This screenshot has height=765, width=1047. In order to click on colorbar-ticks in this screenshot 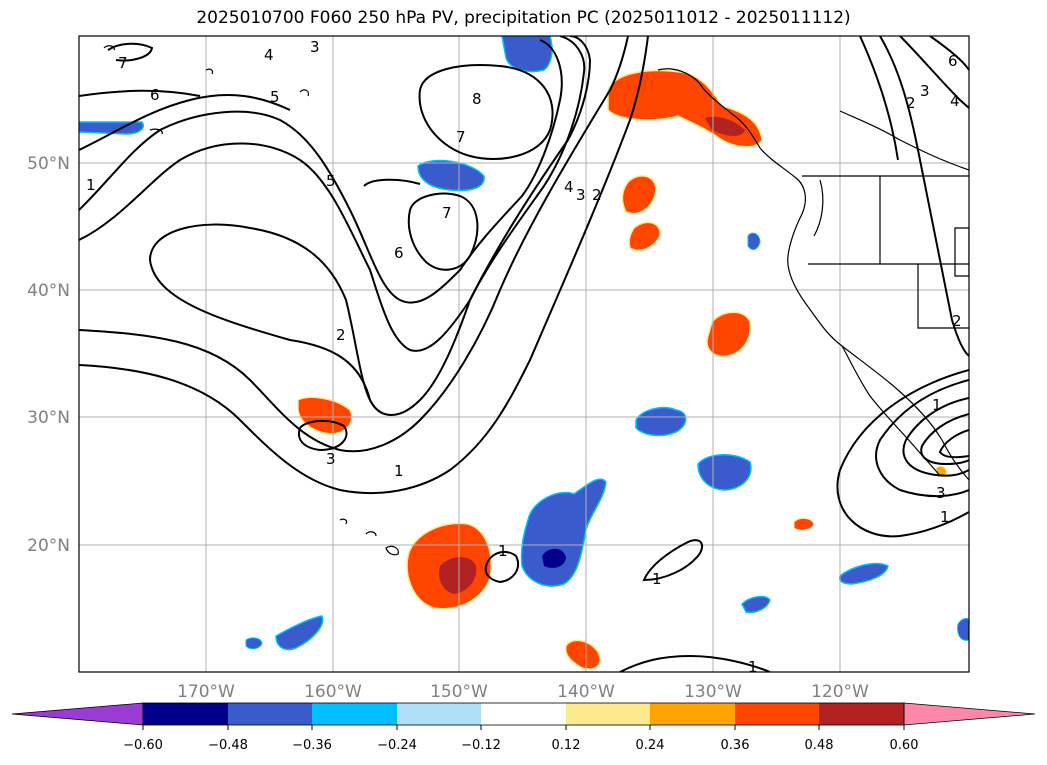, I will do `click(523, 727)`.